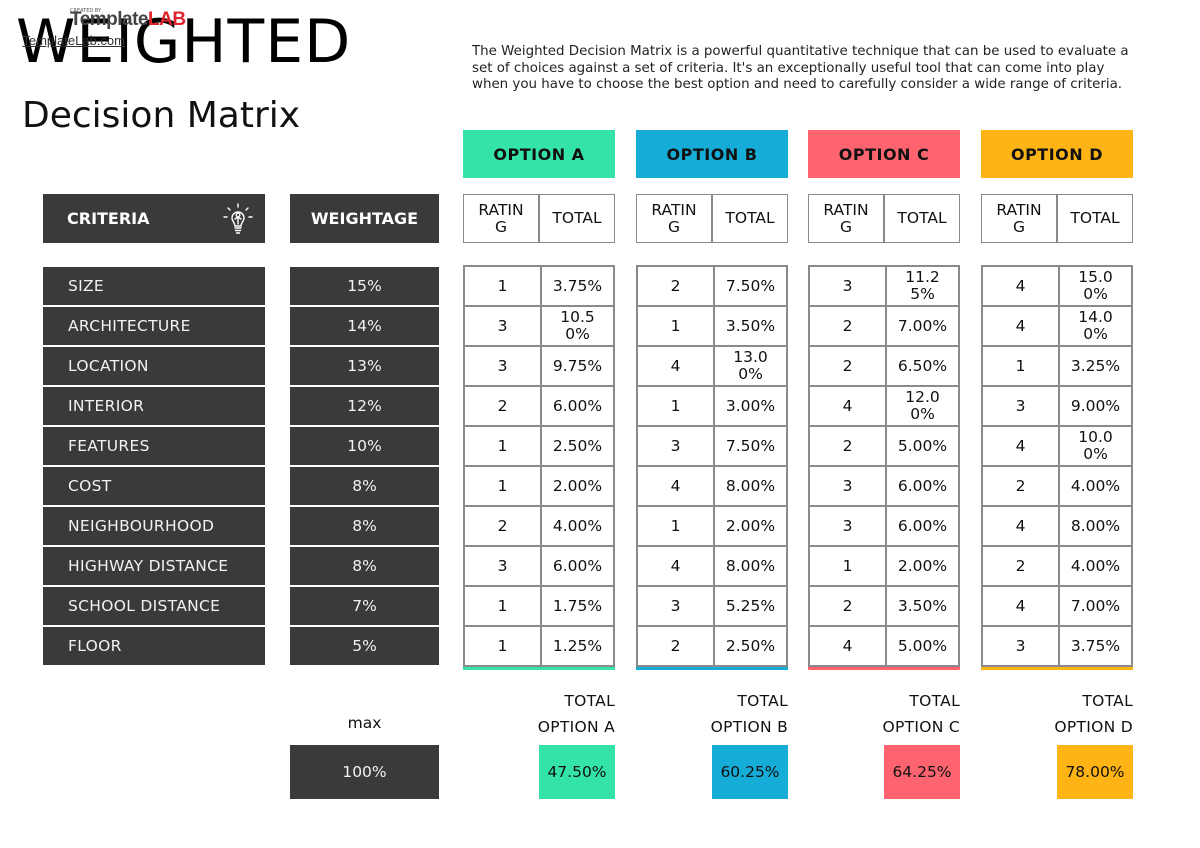  What do you see at coordinates (1057, 154) in the screenshot?
I see `option-d-header: OPTION D` at bounding box center [1057, 154].